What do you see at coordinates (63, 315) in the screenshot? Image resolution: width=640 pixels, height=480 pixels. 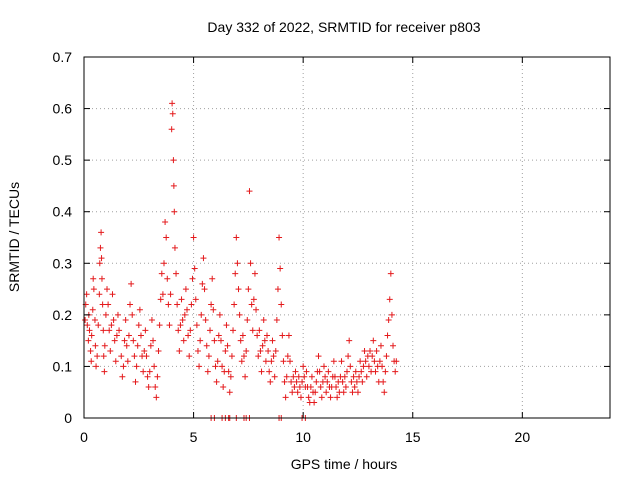 I see `y-tick-label: 0.2` at bounding box center [63, 315].